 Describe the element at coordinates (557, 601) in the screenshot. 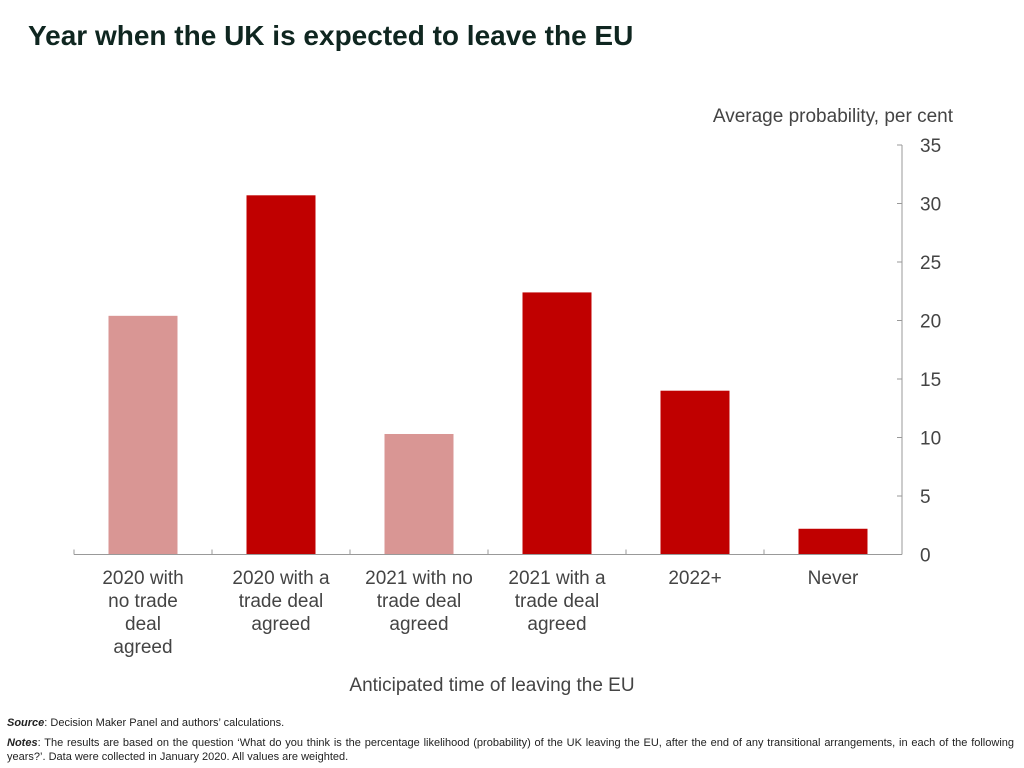

I see `category-label: 2021 with a trade deal agreed` at that location.